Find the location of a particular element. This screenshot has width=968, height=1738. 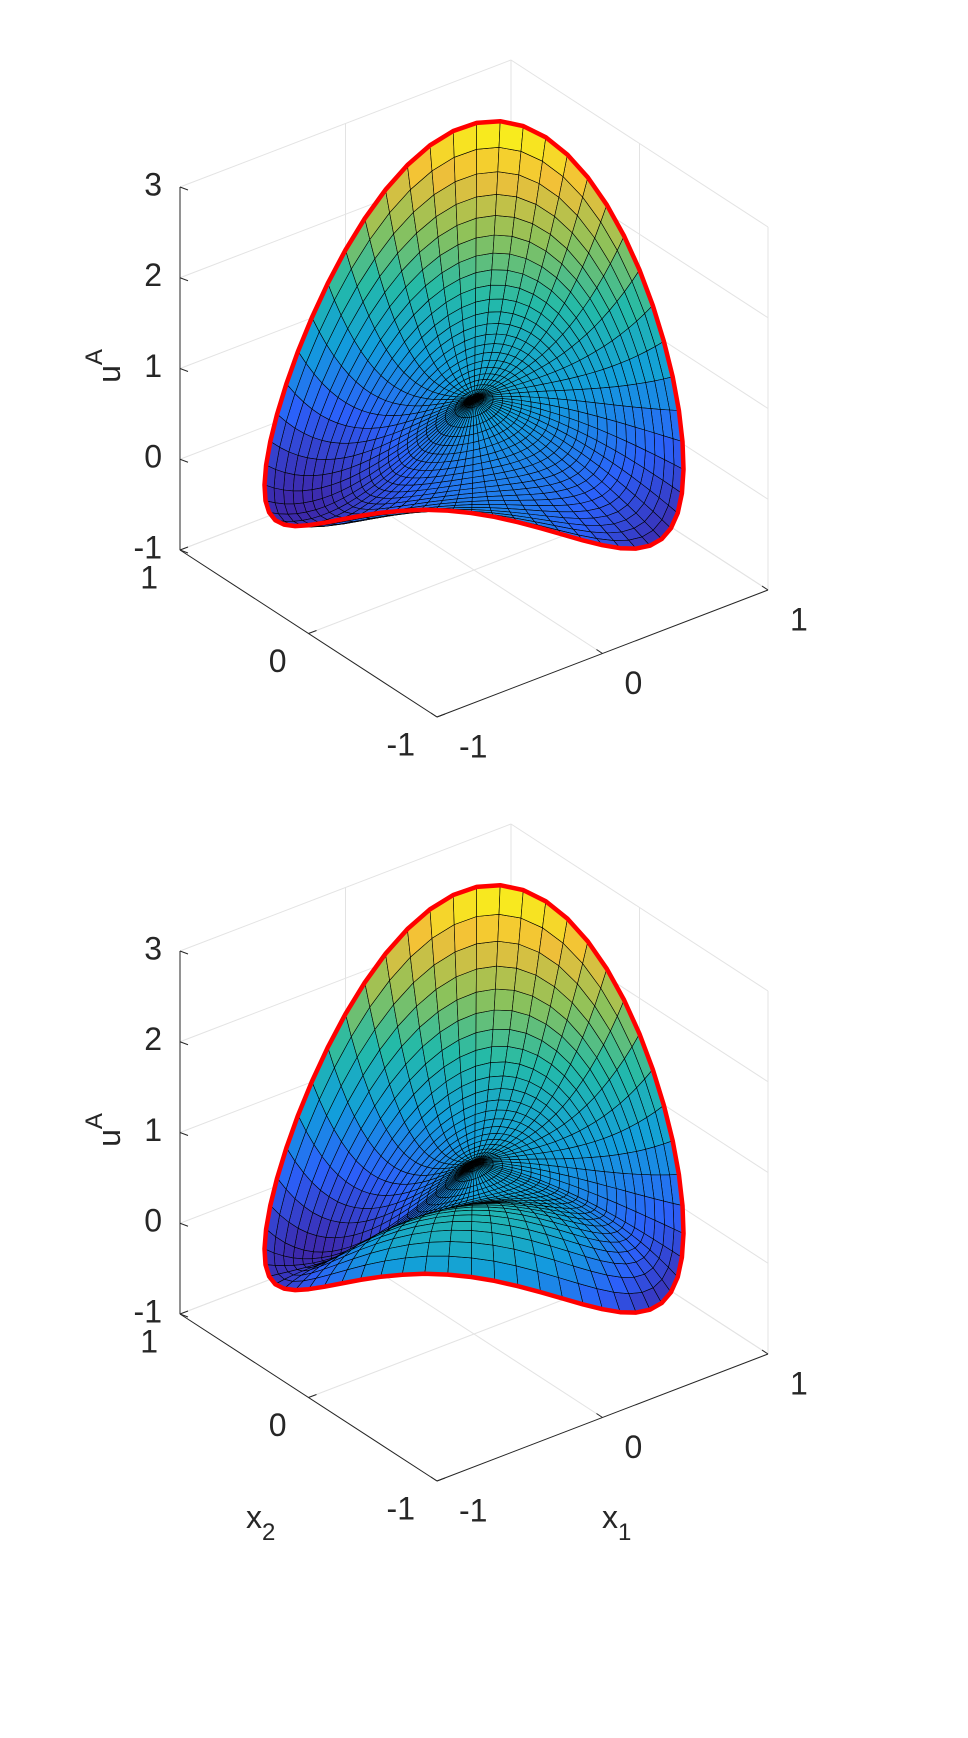

z-label-text: u is located at coordinates (109, 374).